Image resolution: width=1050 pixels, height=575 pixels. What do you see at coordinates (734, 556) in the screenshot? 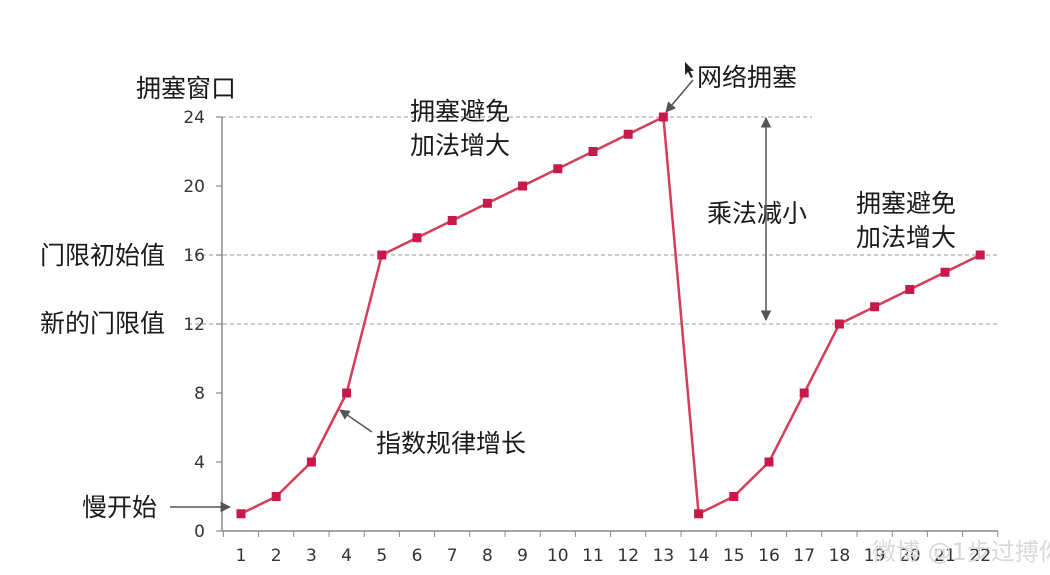
I see `x-tick-label: 15` at bounding box center [734, 556].